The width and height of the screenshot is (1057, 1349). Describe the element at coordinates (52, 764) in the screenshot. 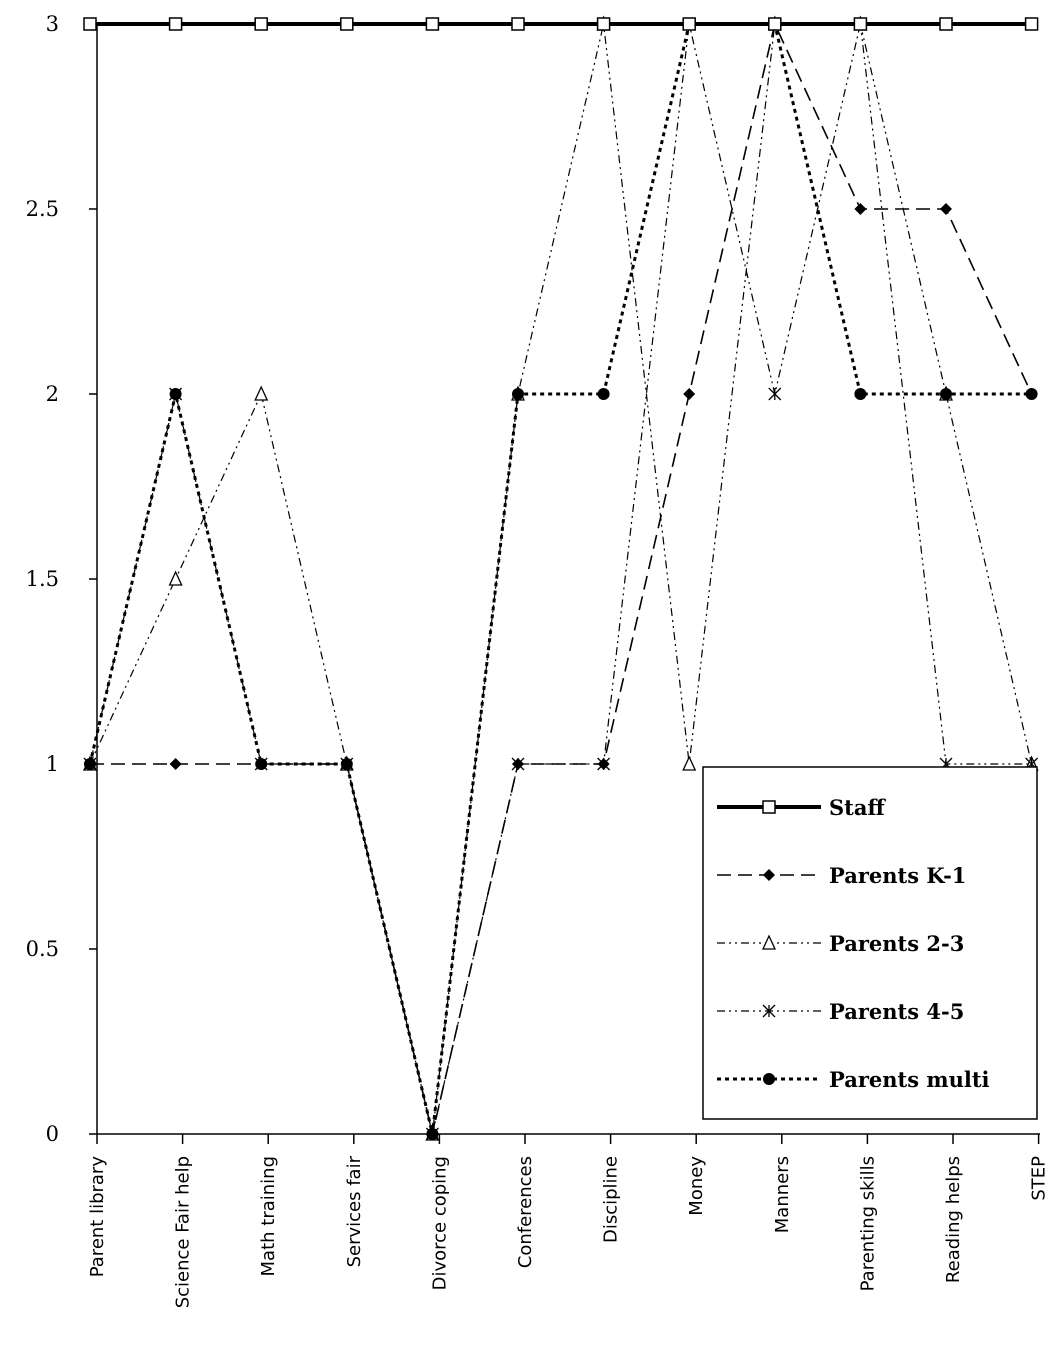

I see `y-tick-label: 1` at that location.